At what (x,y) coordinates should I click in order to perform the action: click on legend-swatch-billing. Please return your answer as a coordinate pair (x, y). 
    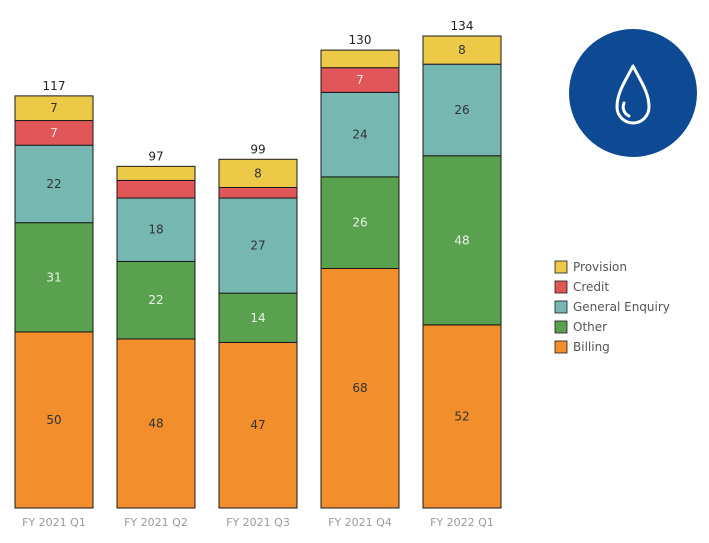
    Looking at the image, I should click on (561, 347).